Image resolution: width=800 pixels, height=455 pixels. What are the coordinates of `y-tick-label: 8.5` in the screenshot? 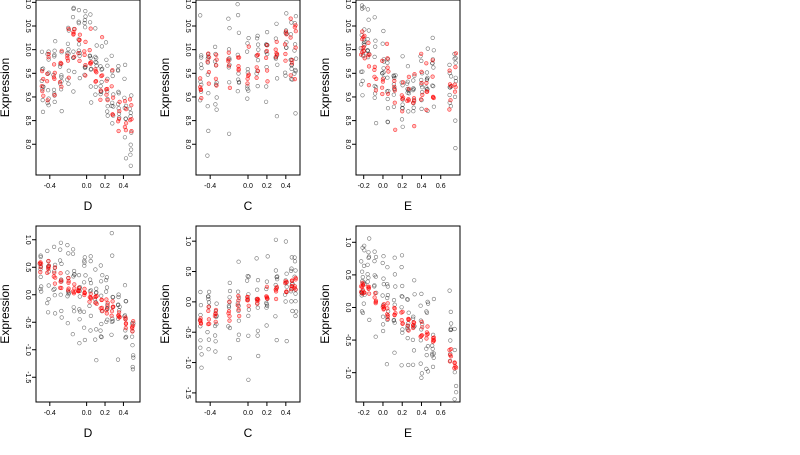 It's located at (187, 121).